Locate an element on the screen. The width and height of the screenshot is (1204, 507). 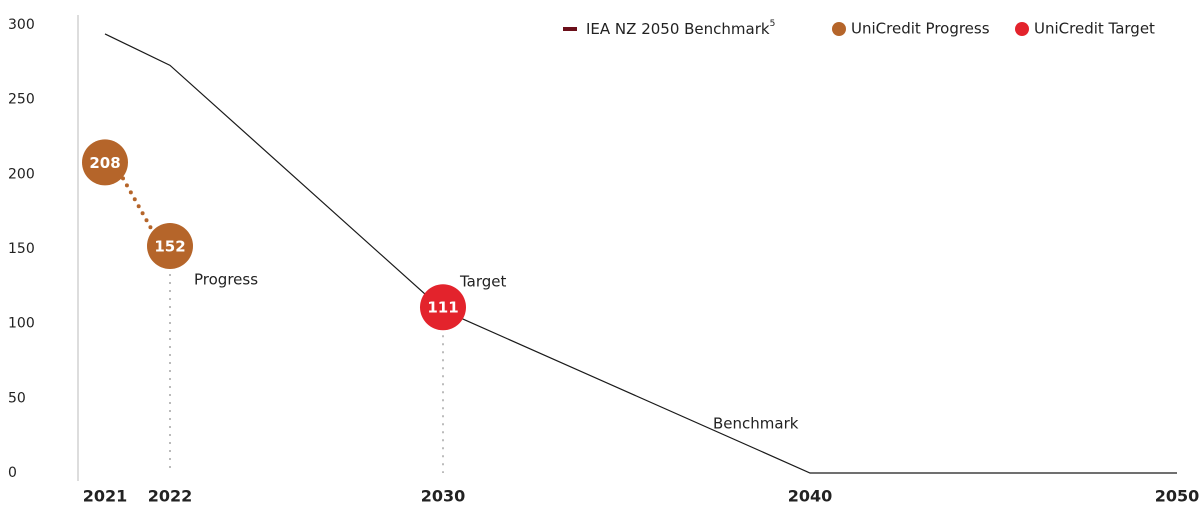
annotation: Target is located at coordinates (483, 282).